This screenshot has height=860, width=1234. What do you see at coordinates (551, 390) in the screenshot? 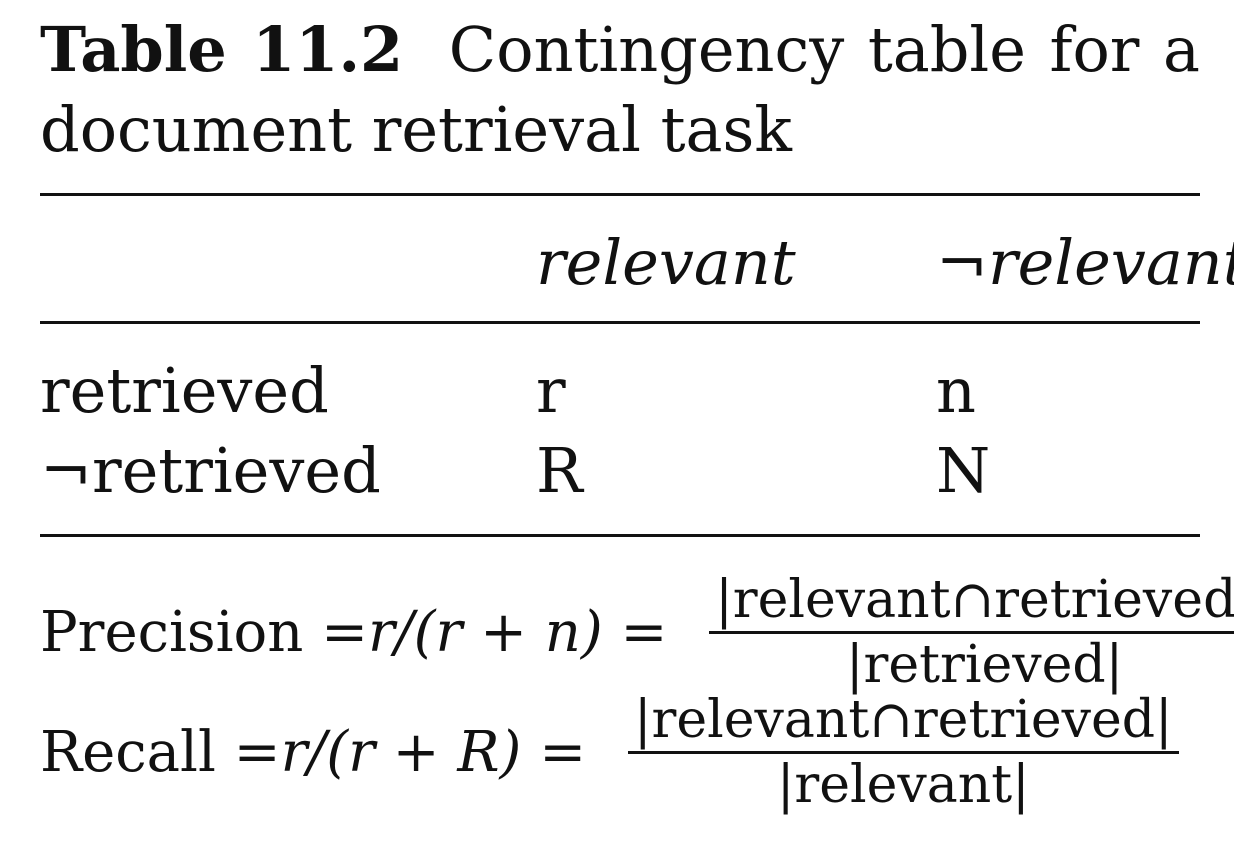
I see `cell-retrieved-relevant: r` at bounding box center [551, 390].